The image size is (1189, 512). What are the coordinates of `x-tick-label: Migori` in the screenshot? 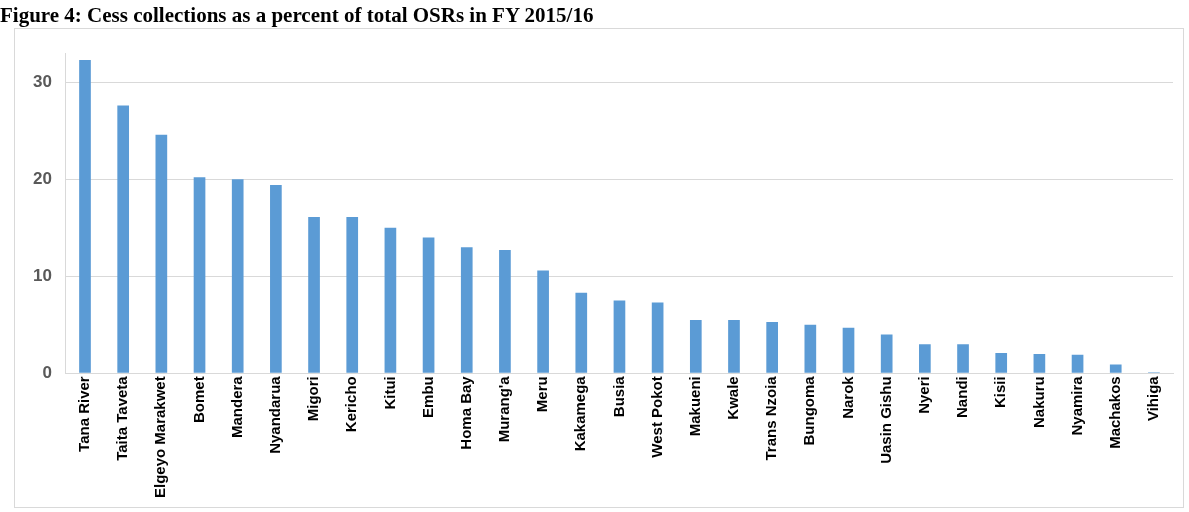 It's located at (313, 399).